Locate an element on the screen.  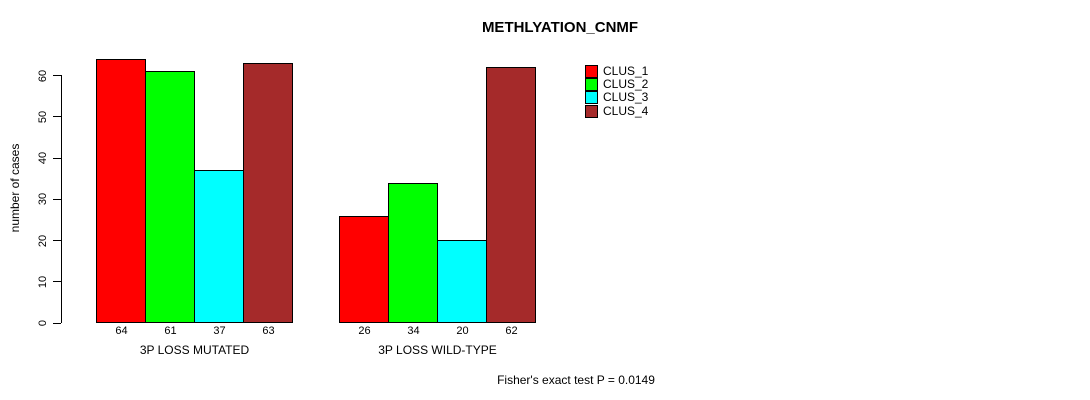
category-label: 3P LOSS WILD-TYPE is located at coordinates (437, 350).